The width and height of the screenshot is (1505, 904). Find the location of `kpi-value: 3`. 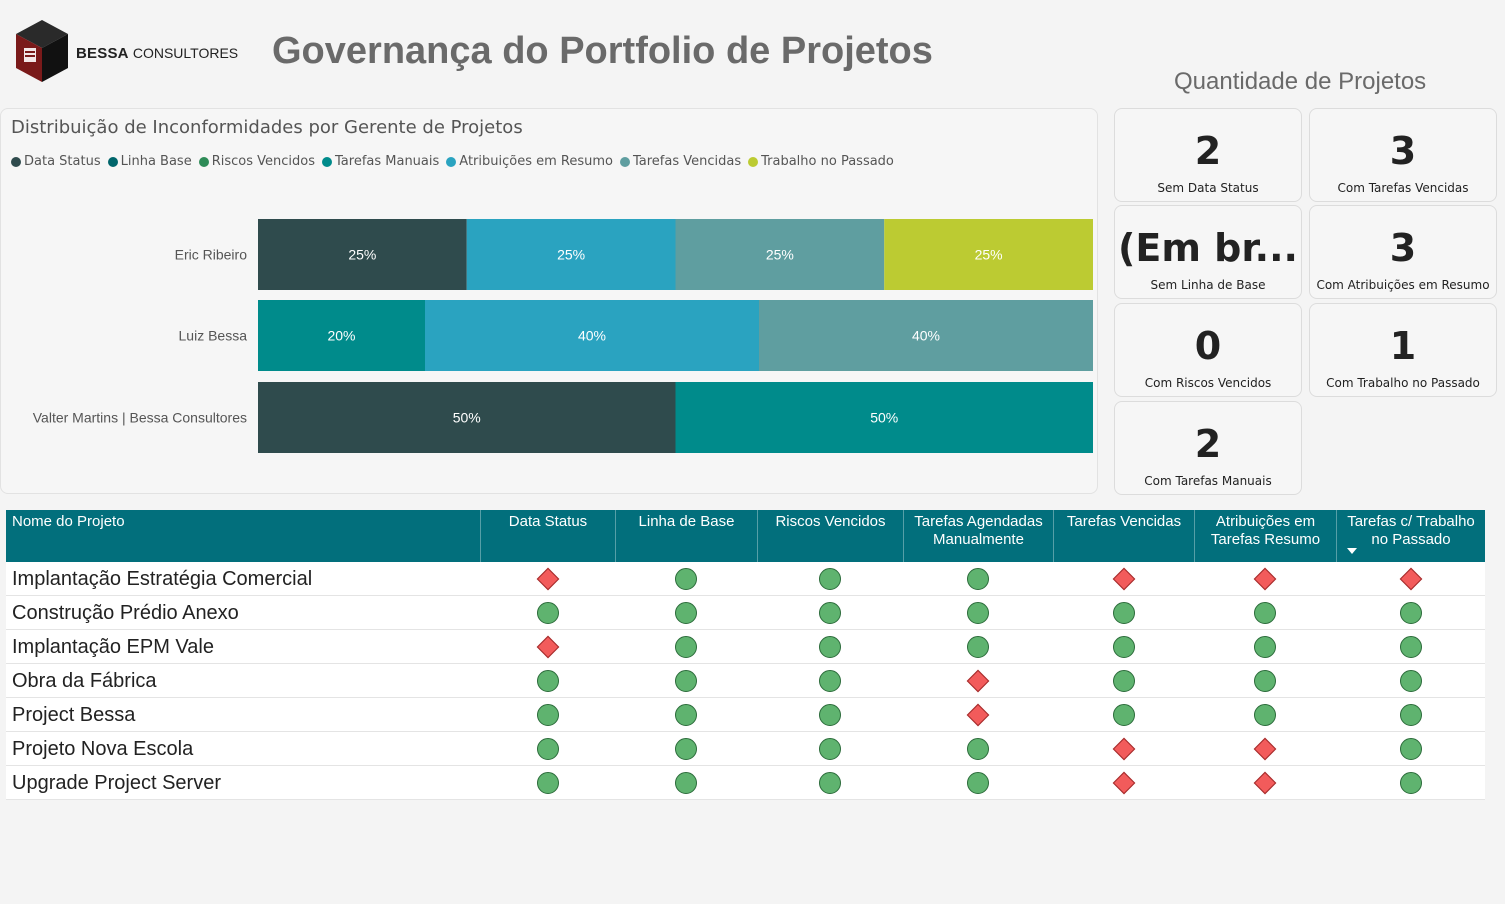

kpi-value: 3 is located at coordinates (1403, 151).